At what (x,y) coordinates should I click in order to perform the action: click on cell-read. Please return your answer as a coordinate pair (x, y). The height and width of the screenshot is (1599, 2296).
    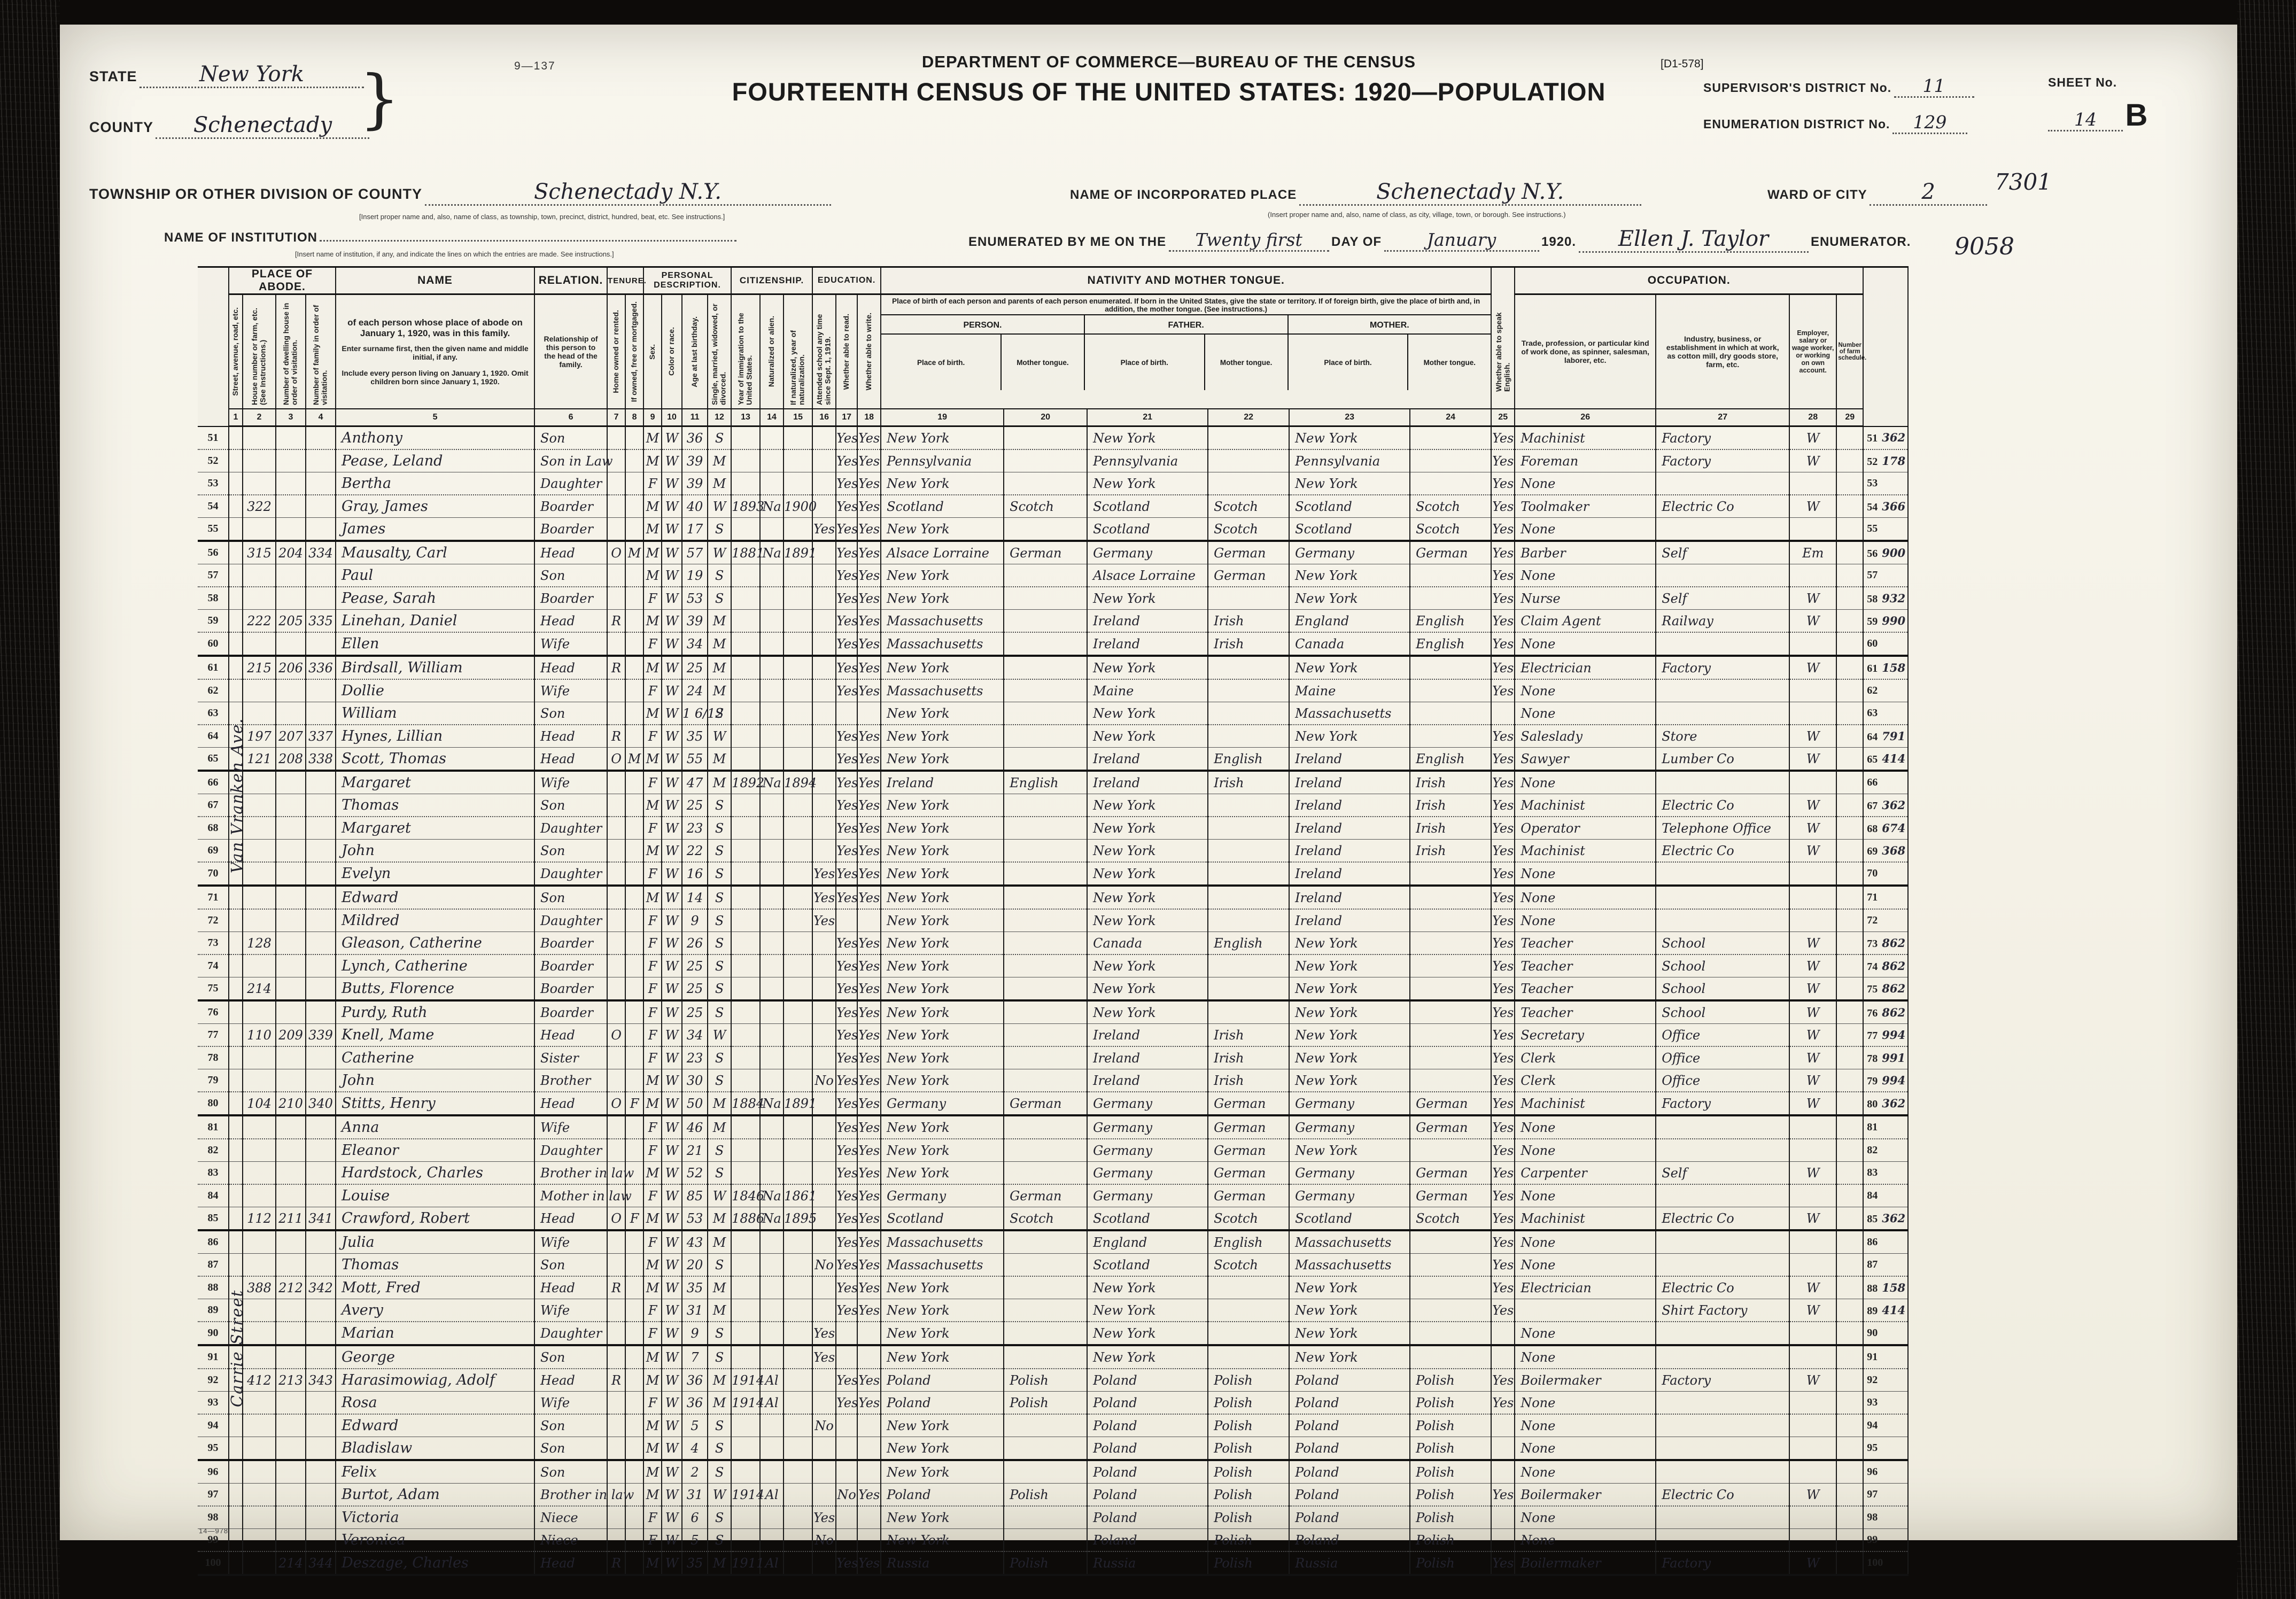
    Looking at the image, I should click on (847, 1449).